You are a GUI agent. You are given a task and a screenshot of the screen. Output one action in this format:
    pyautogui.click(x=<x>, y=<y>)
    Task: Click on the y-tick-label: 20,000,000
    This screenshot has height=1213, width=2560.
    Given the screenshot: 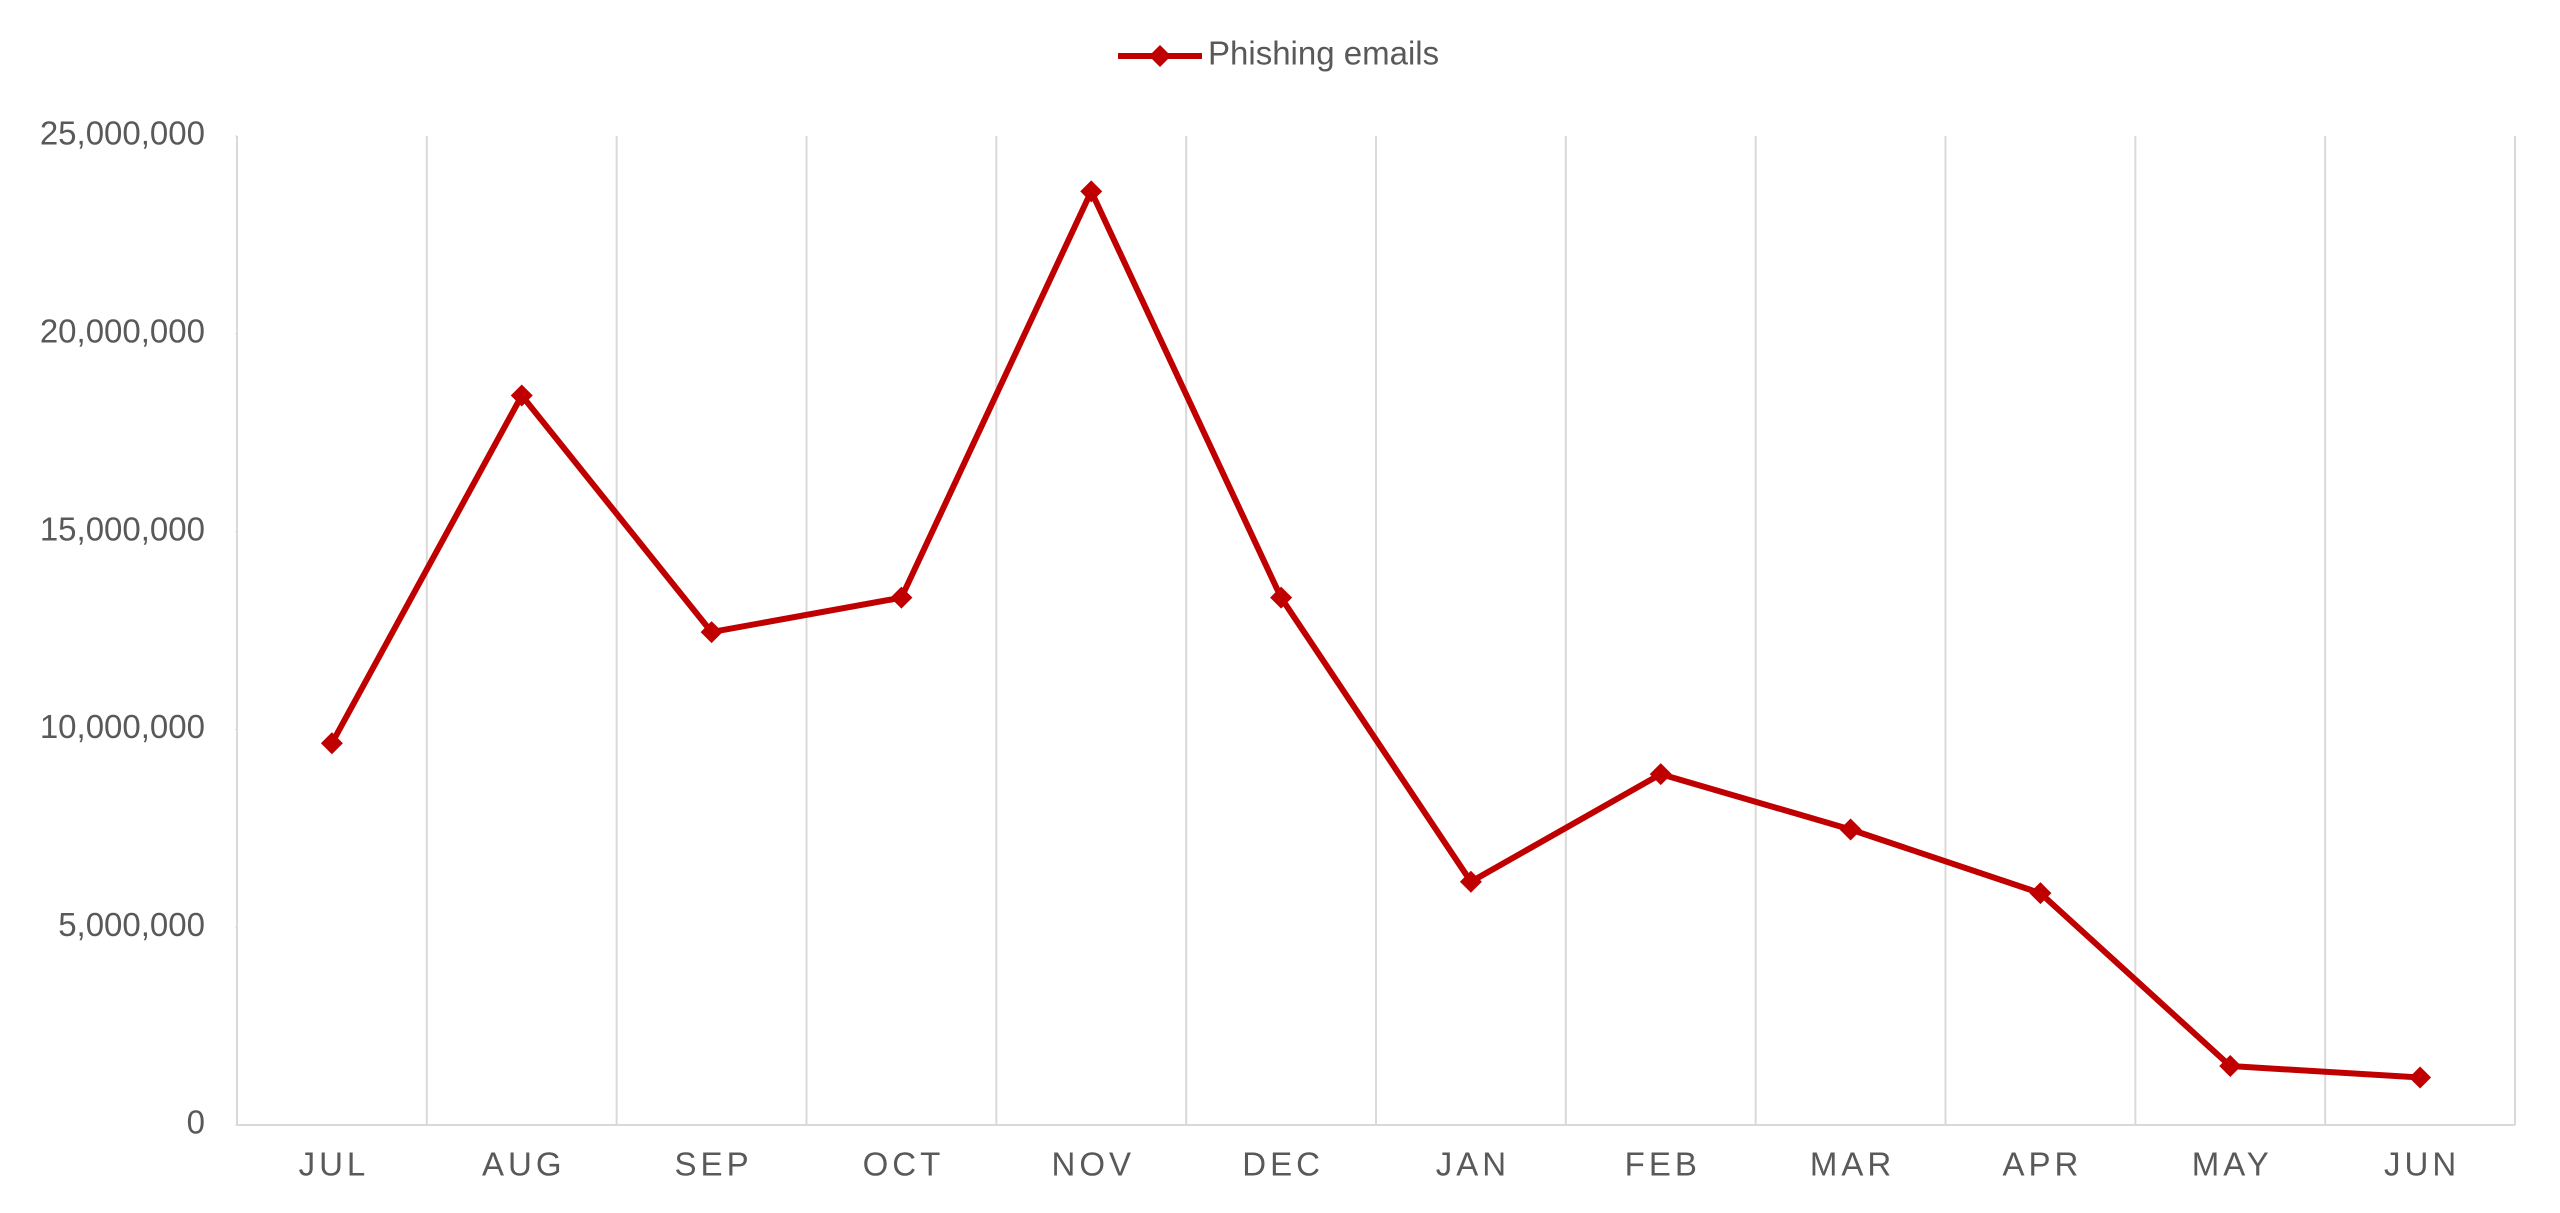 What is the action you would take?
    pyautogui.click(x=122, y=331)
    